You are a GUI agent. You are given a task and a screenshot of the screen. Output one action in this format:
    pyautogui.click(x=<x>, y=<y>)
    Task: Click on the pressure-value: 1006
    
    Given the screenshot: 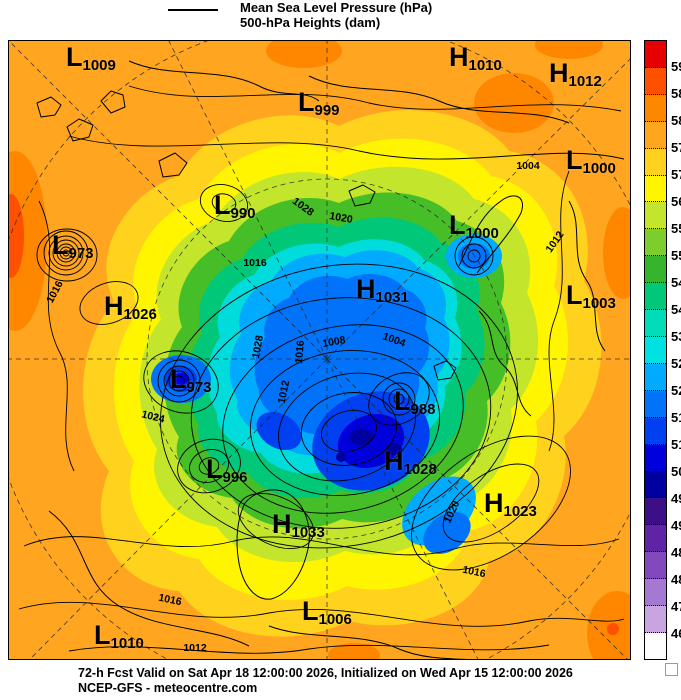 What is the action you would take?
    pyautogui.click(x=335, y=619)
    